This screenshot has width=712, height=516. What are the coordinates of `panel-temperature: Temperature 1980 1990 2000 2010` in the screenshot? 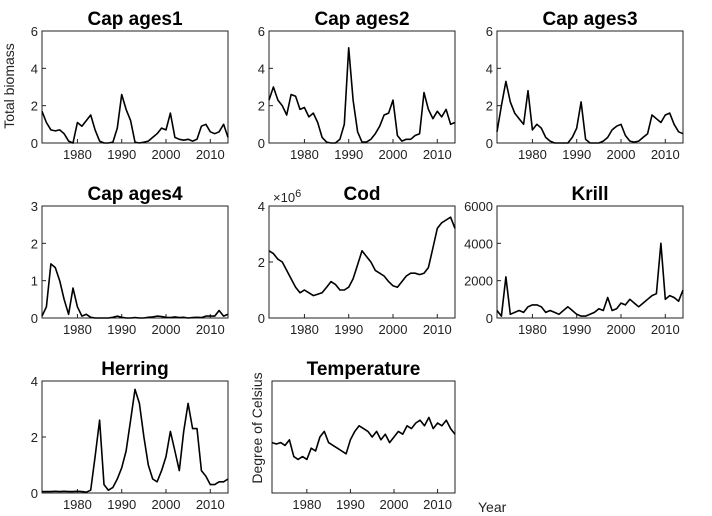 It's located at (363, 435).